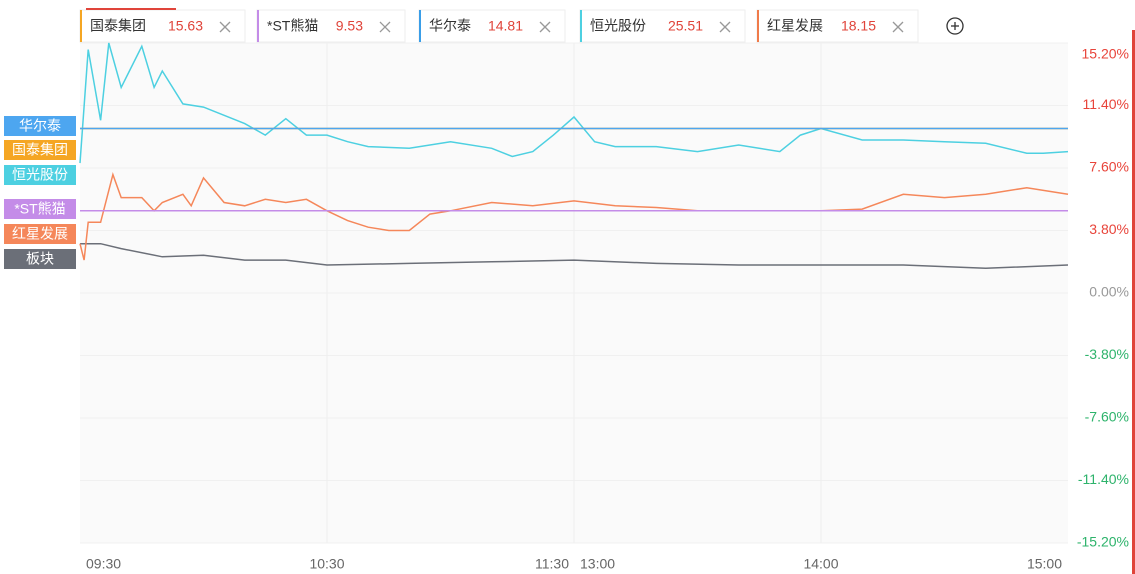 The width and height of the screenshot is (1135, 574). Describe the element at coordinates (1103, 542) in the screenshot. I see `y-tick-label: -15.20%` at that location.